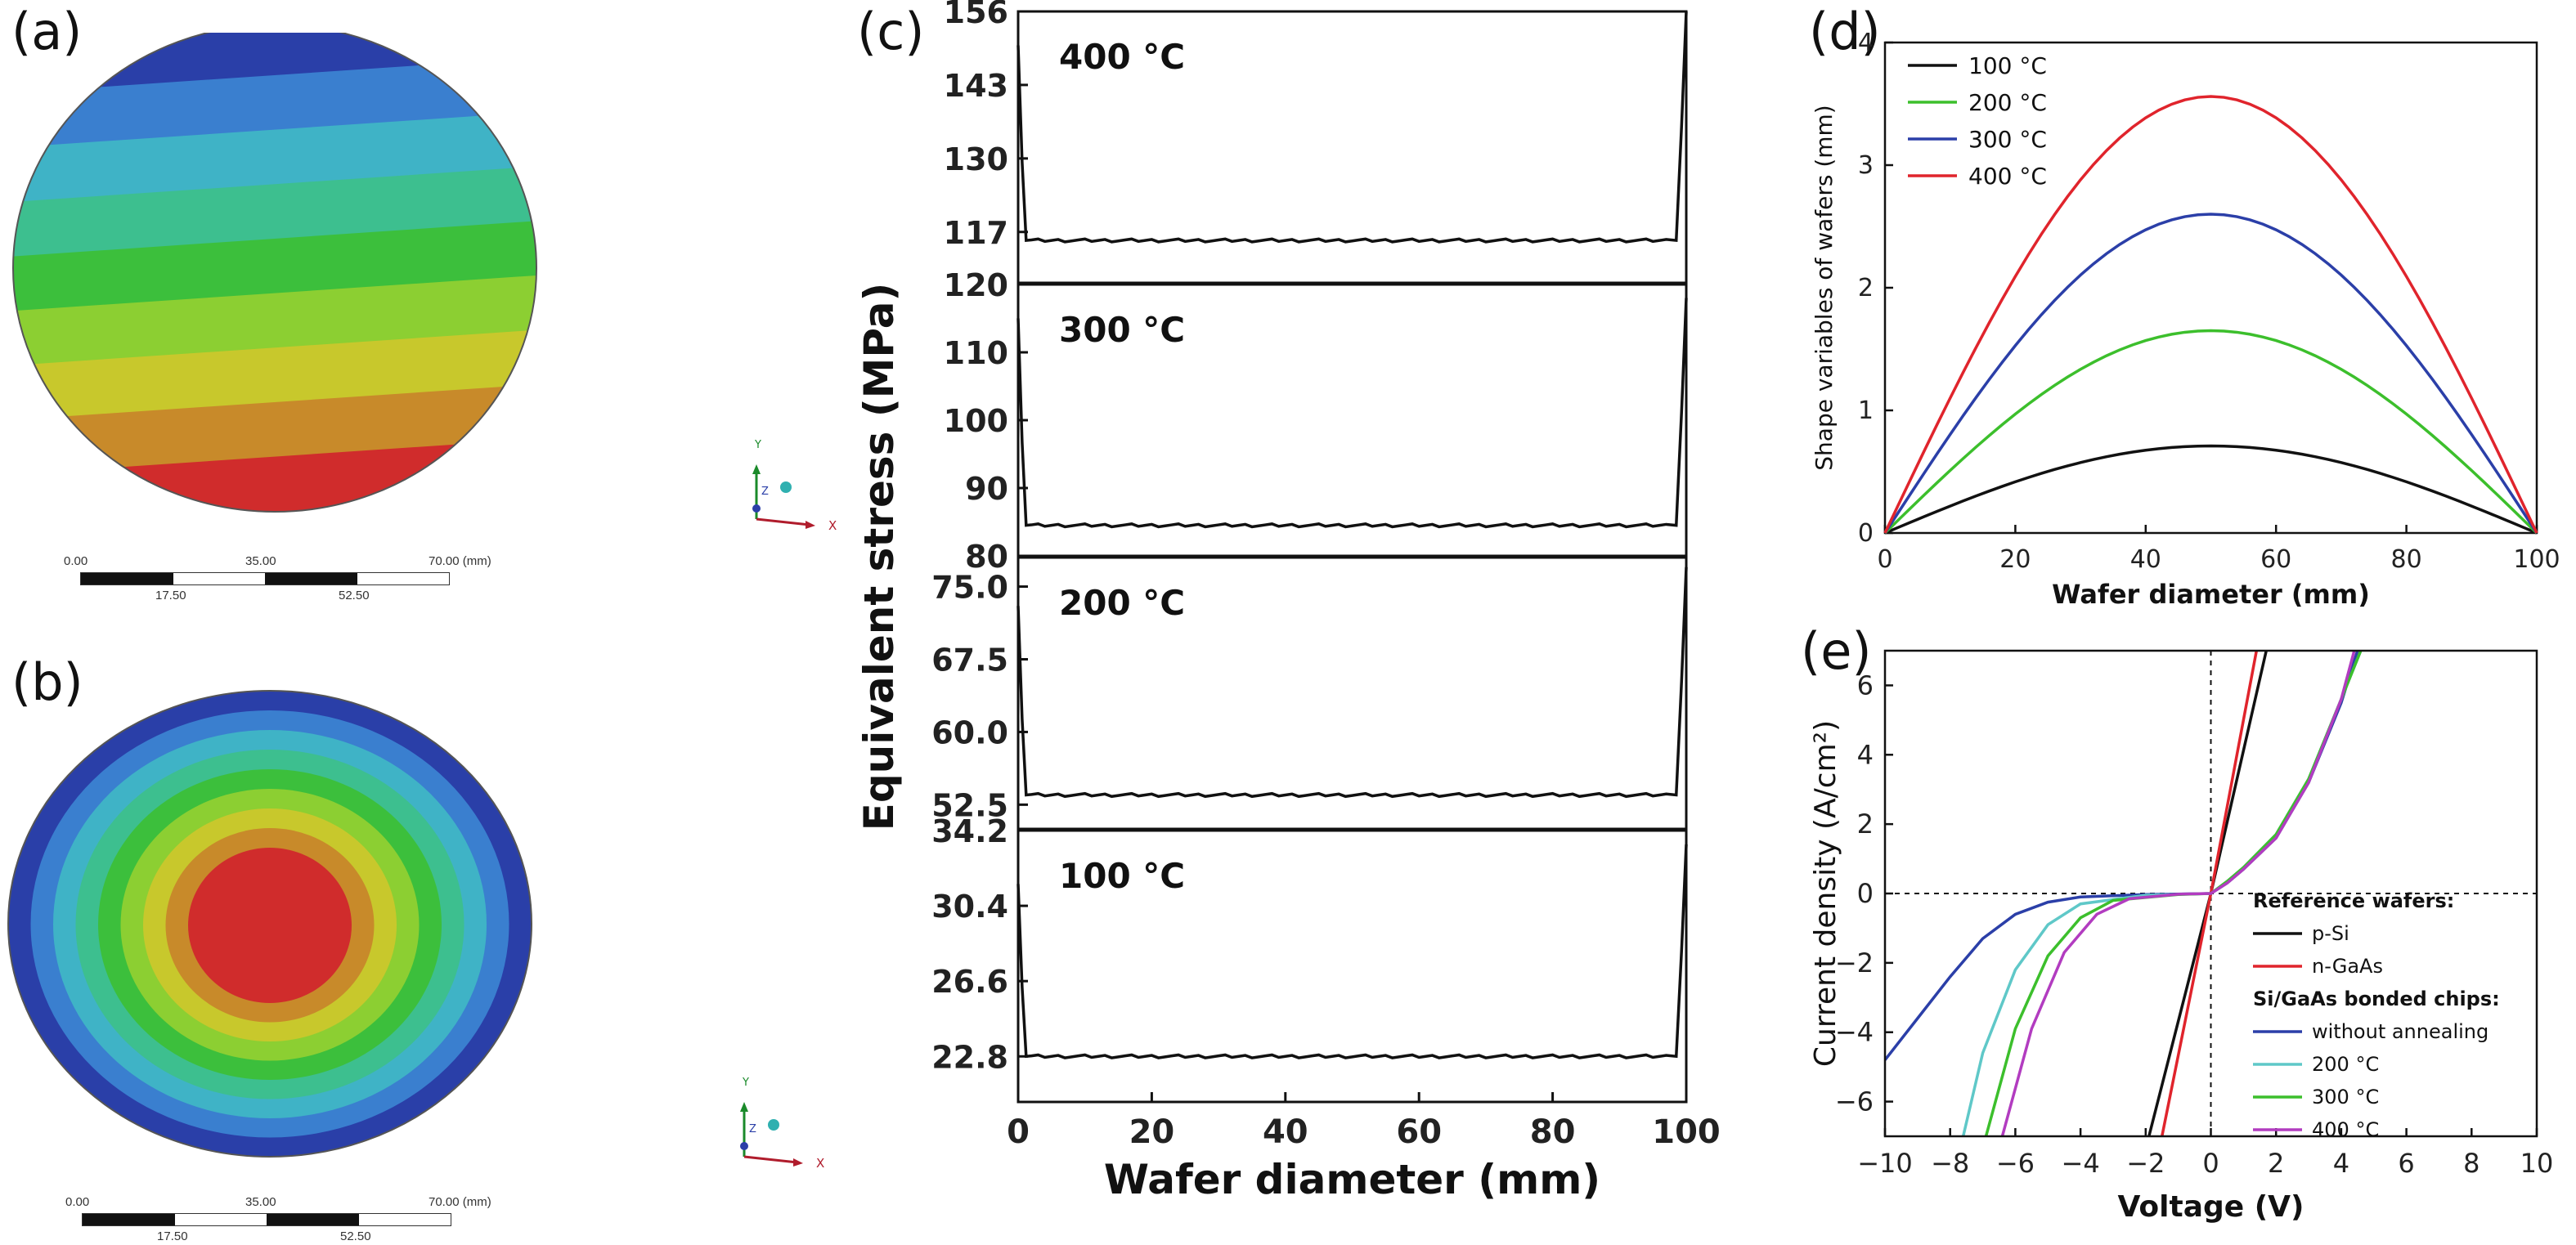 This screenshot has height=1245, width=2576. What do you see at coordinates (976, 233) in the screenshot?
I see `y-tick-label: 117` at bounding box center [976, 233].